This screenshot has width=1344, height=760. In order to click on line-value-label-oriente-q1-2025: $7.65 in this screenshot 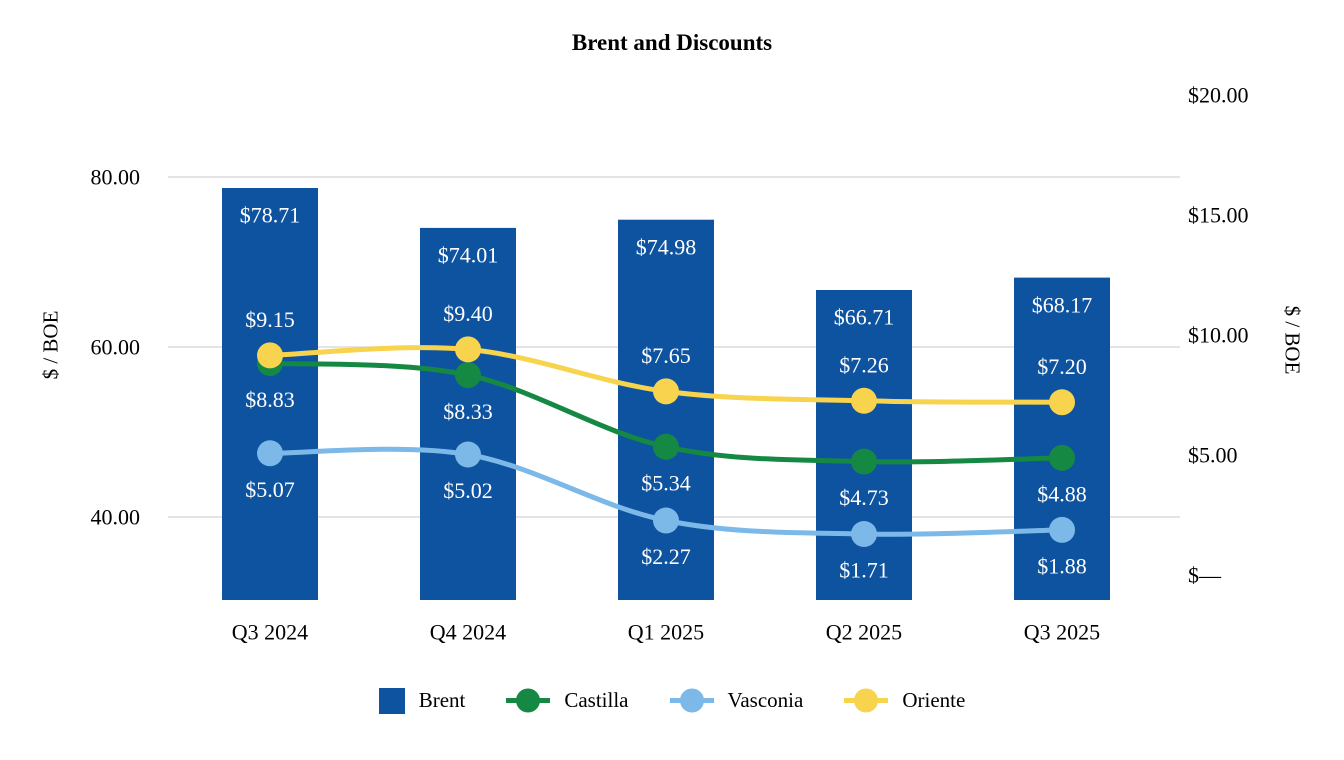, I will do `click(666, 355)`.